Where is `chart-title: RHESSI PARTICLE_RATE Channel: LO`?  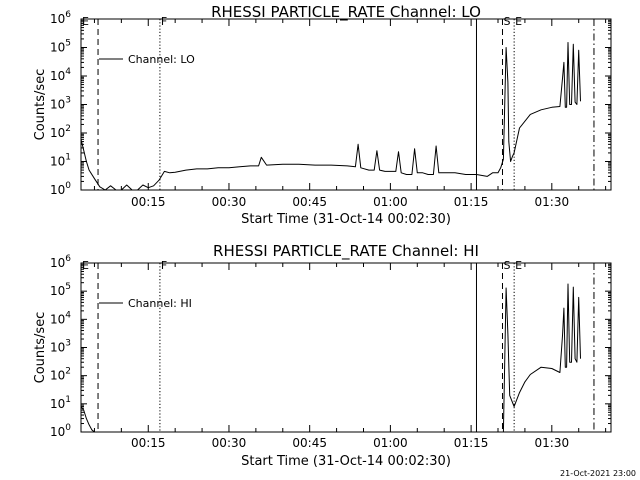 chart-title: RHESSI PARTICLE_RATE Channel: LO is located at coordinates (346, 12).